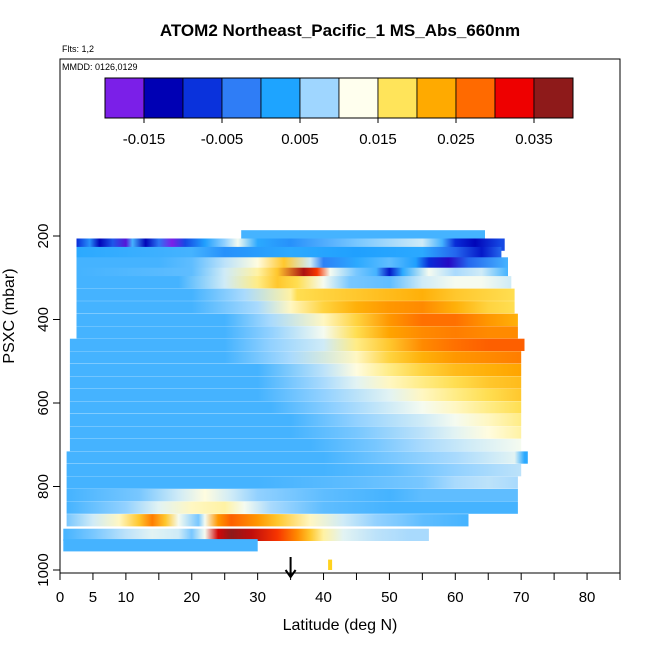 The image size is (650, 650). What do you see at coordinates (456, 139) in the screenshot?
I see `colorbar-tick-label: 0.025` at bounding box center [456, 139].